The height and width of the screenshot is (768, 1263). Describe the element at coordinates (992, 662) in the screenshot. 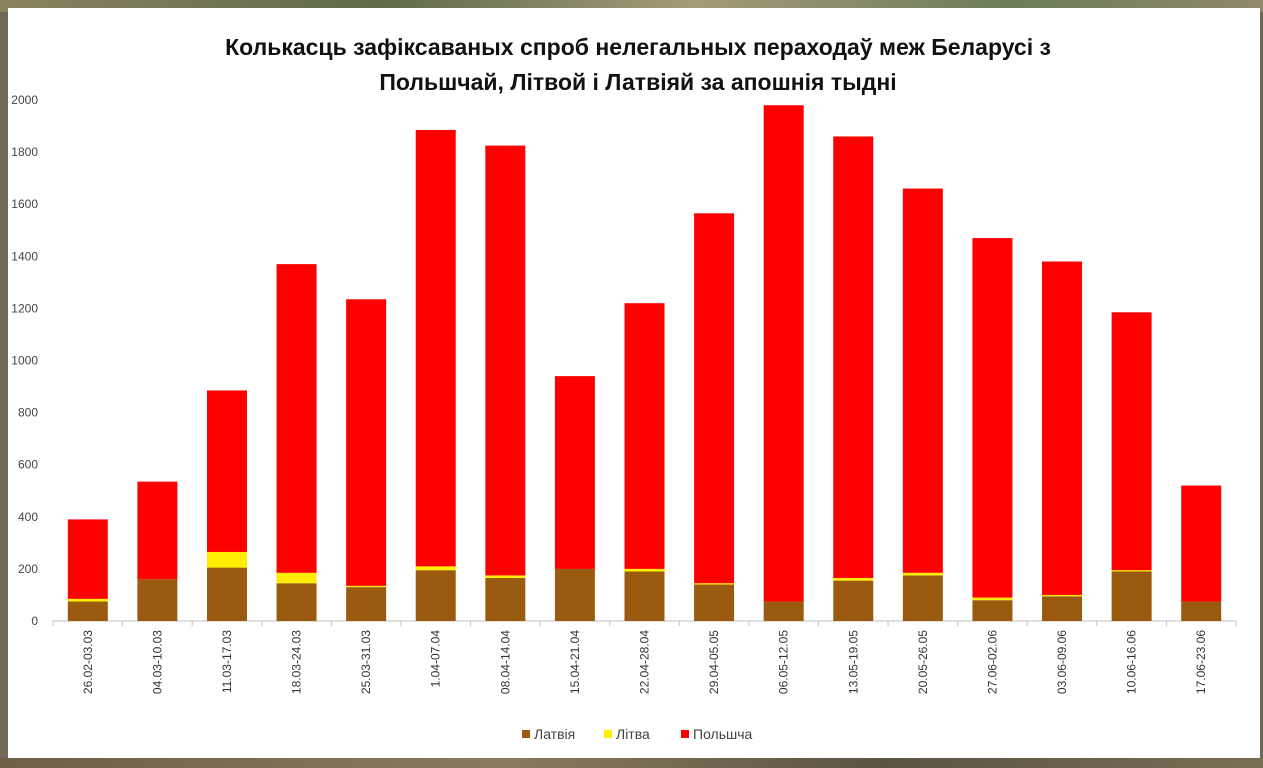

I see `x-tick-label: 27.06-02.06` at that location.